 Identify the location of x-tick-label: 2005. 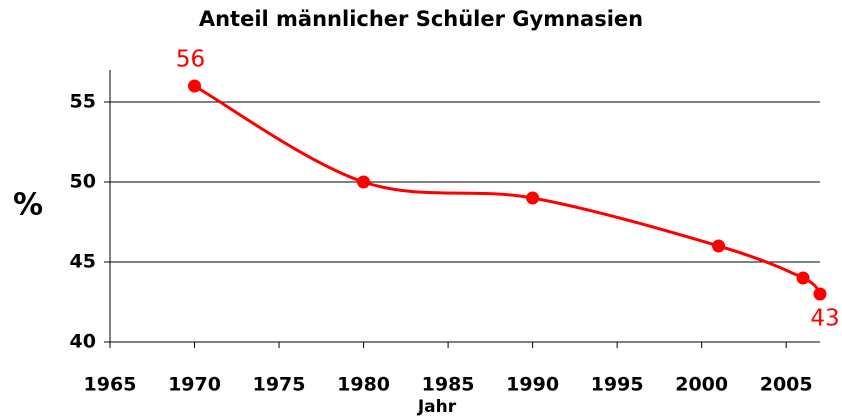
(786, 385).